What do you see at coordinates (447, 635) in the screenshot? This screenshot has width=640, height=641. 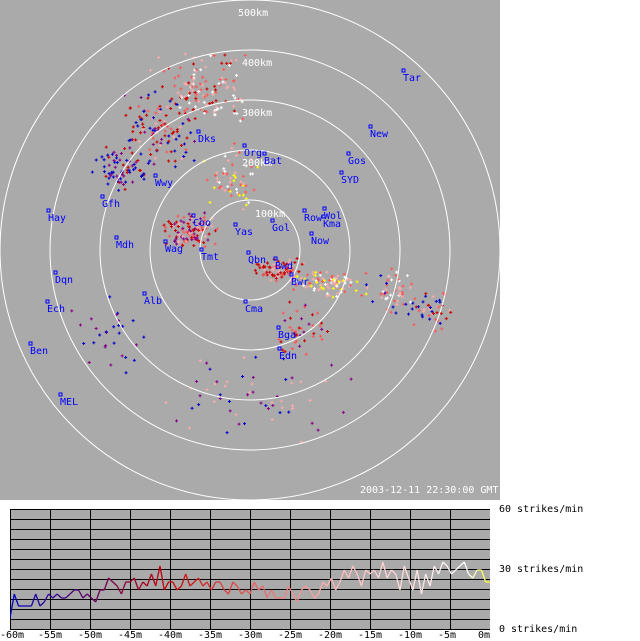 I see `x-label: -5m` at bounding box center [447, 635].